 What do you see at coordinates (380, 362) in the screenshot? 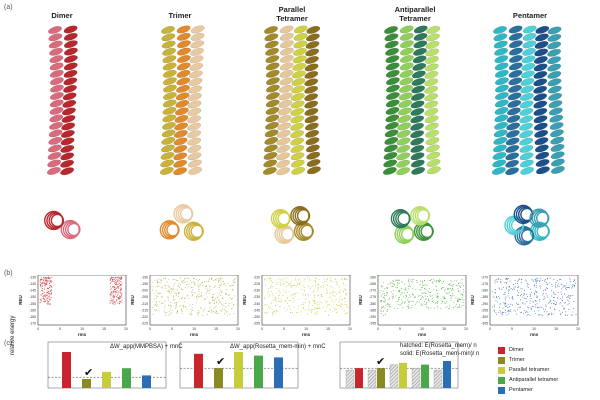
I see `checkmark-2: ✔` at bounding box center [380, 362].